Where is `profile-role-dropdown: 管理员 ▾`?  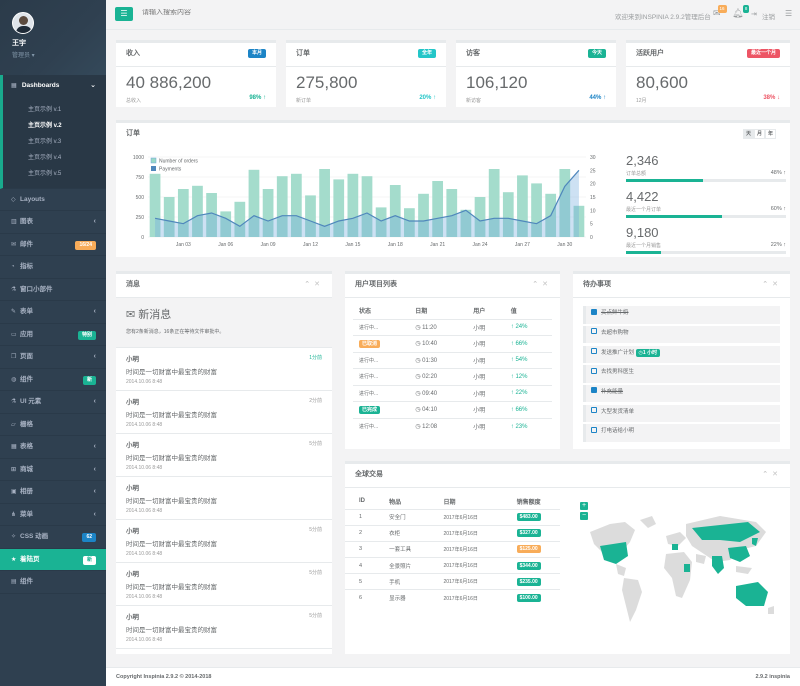
profile-role-dropdown: 管理员 ▾ is located at coordinates (23, 56).